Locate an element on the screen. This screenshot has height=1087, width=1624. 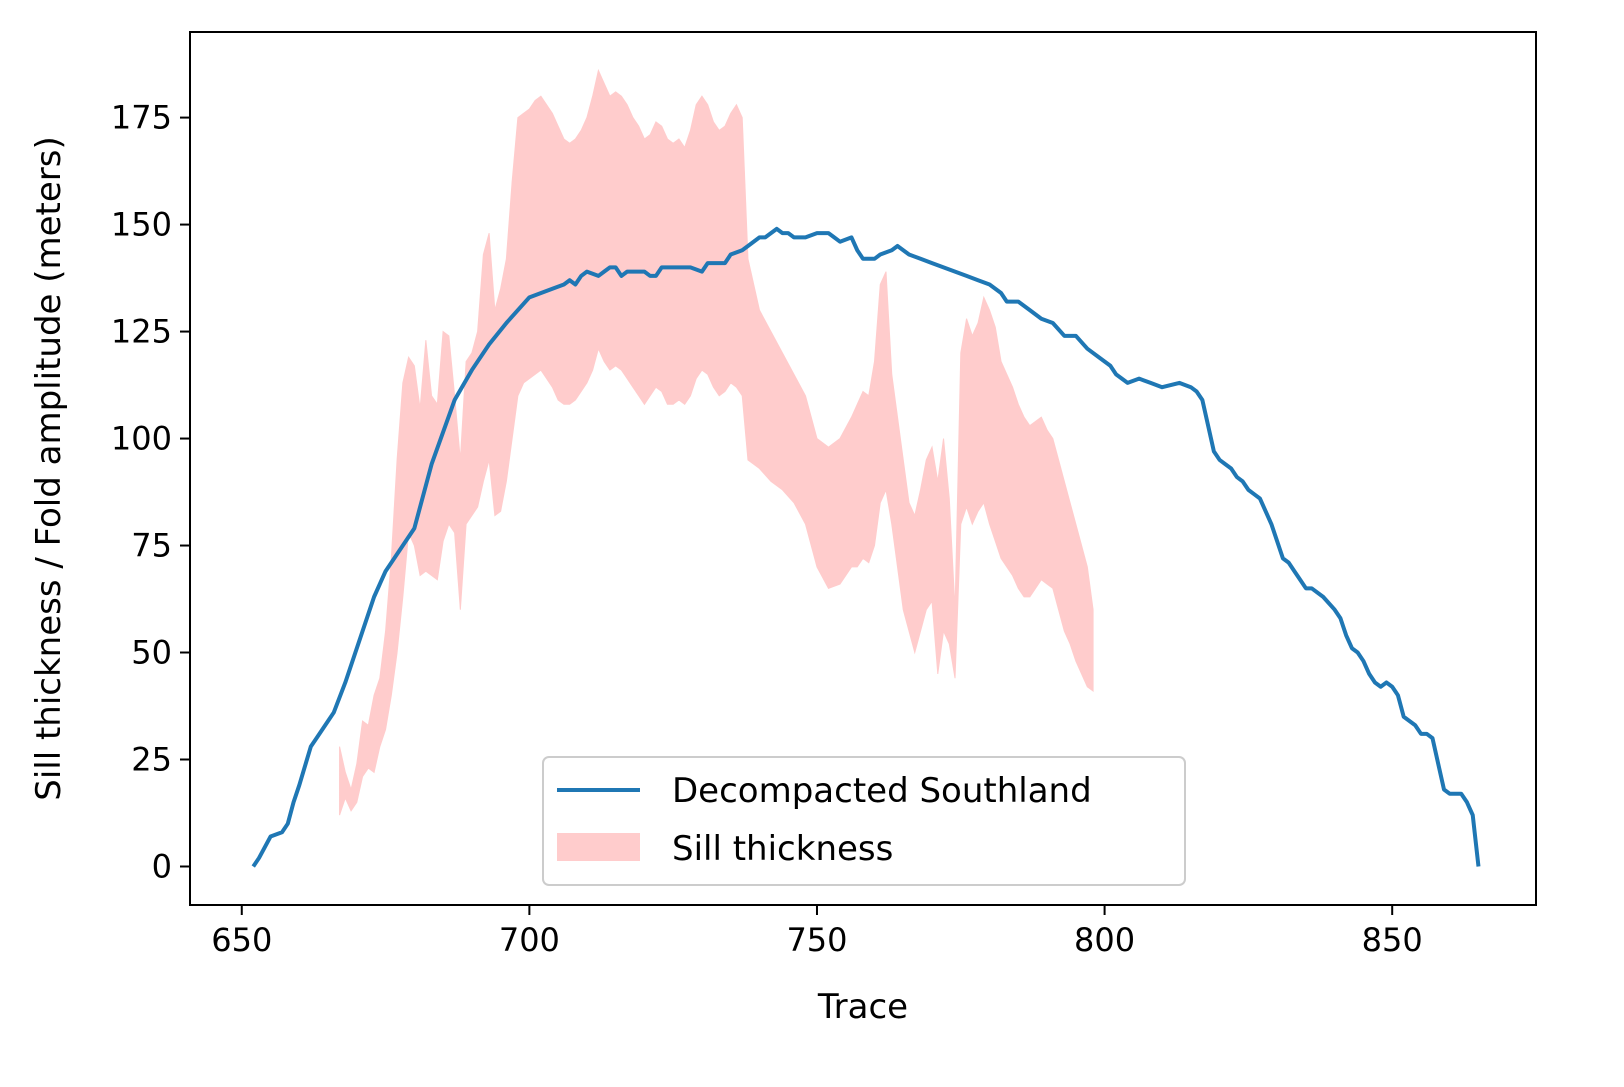
y-tick-label: 75 is located at coordinates (151, 546).